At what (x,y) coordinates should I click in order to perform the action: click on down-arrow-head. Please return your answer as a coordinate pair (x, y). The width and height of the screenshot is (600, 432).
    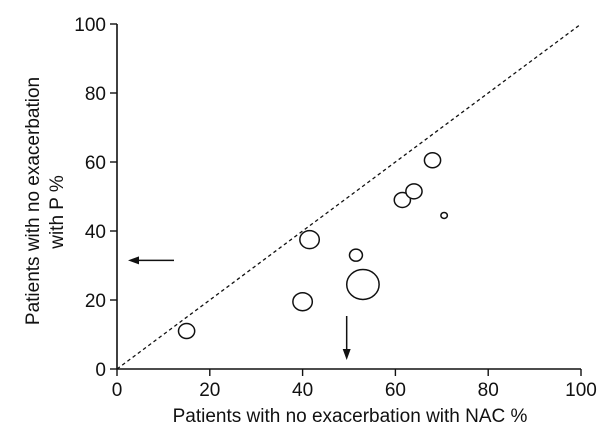
    Looking at the image, I should click on (346, 354).